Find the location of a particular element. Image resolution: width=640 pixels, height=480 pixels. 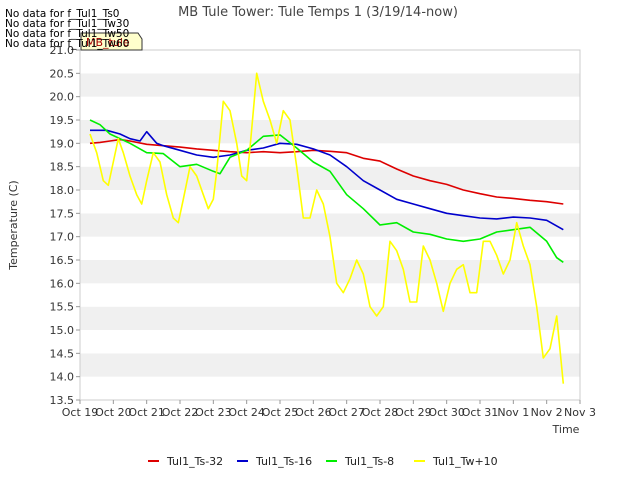

tooltip-label: MB_tule is located at coordinates (108, 42).